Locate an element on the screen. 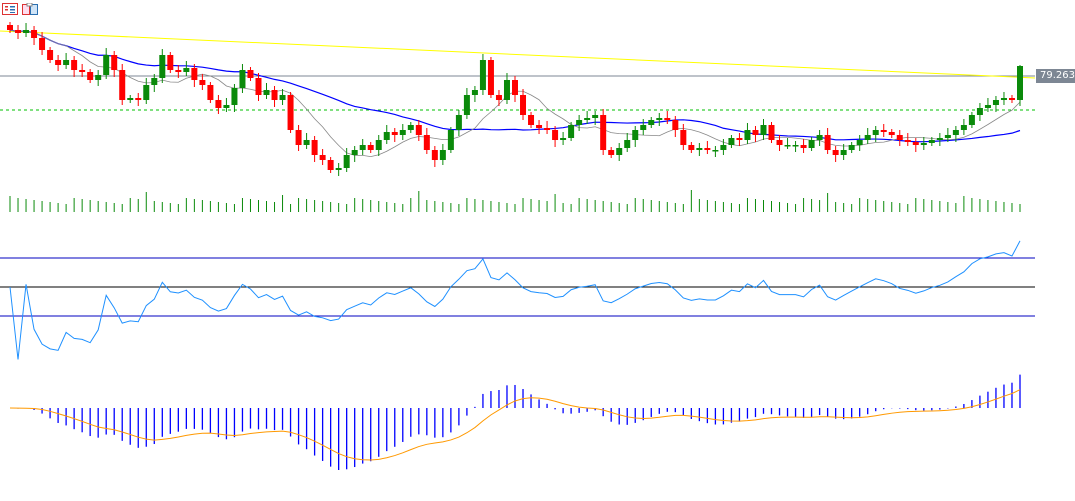 Image resolution: width=1075 pixels, height=501 pixels. list-view-icon is located at coordinates (10, 9).